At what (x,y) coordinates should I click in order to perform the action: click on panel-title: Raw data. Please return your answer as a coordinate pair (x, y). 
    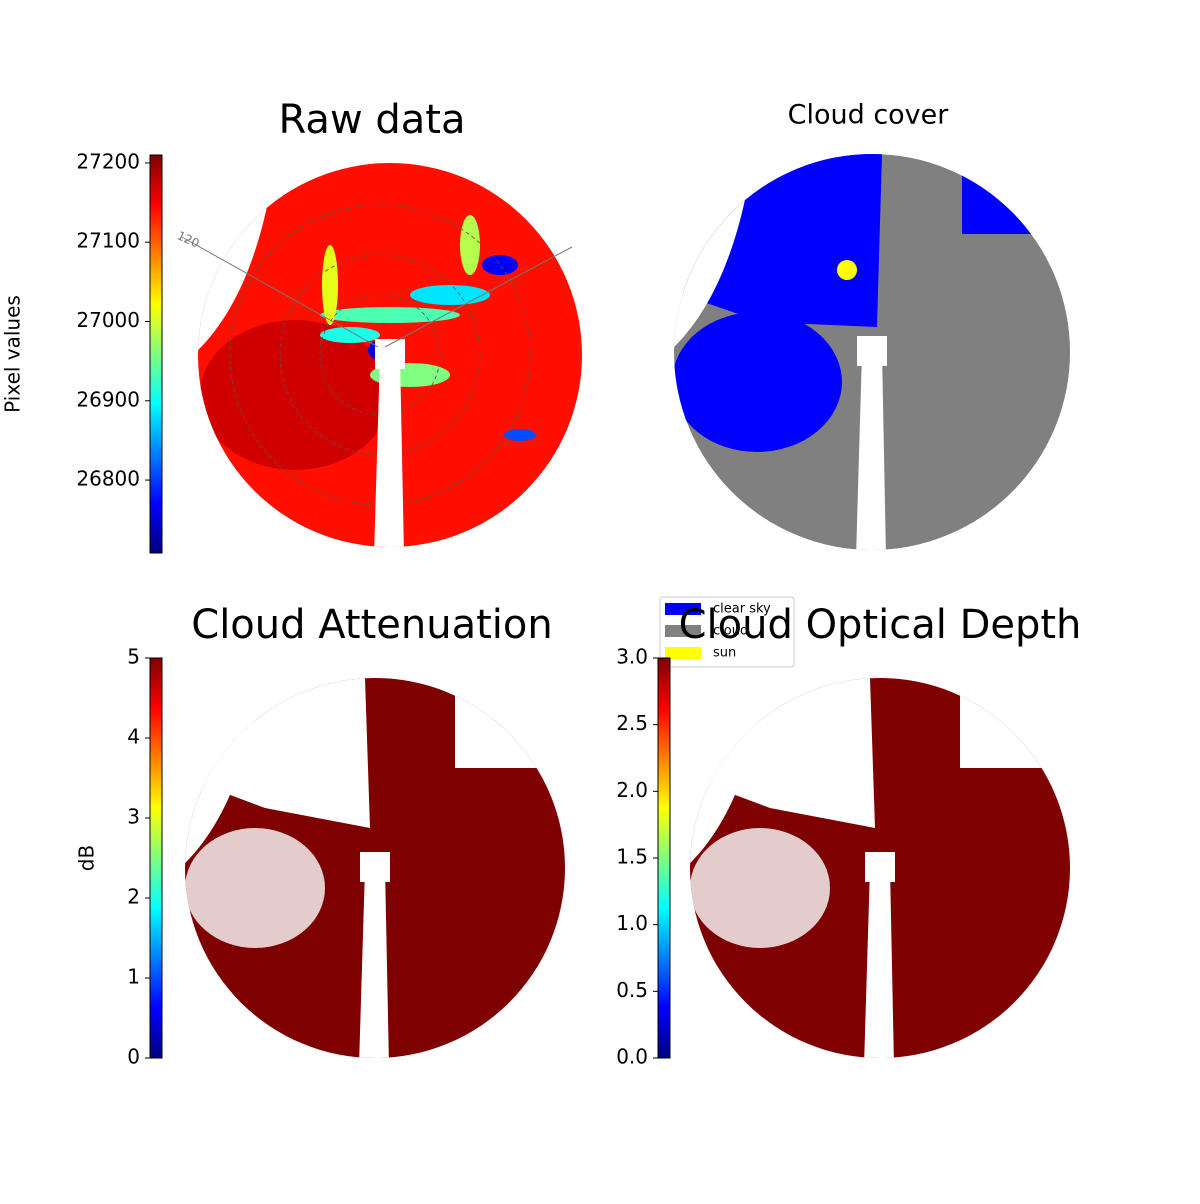
    Looking at the image, I should click on (372, 120).